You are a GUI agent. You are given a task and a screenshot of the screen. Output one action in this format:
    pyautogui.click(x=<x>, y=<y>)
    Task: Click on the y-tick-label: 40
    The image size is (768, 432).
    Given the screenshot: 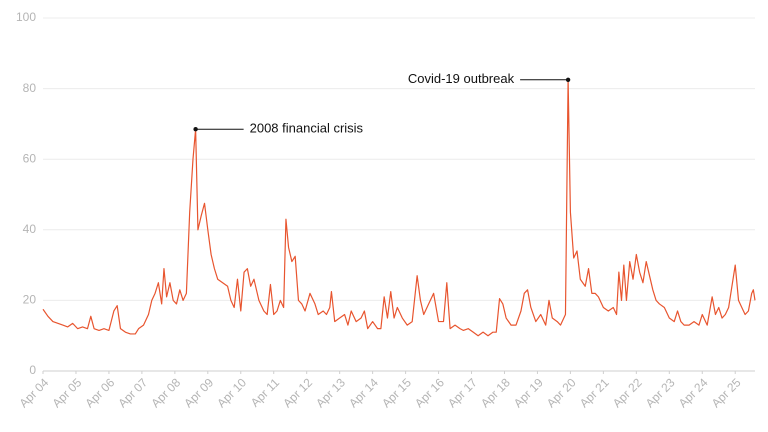 What is the action you would take?
    pyautogui.click(x=30, y=229)
    